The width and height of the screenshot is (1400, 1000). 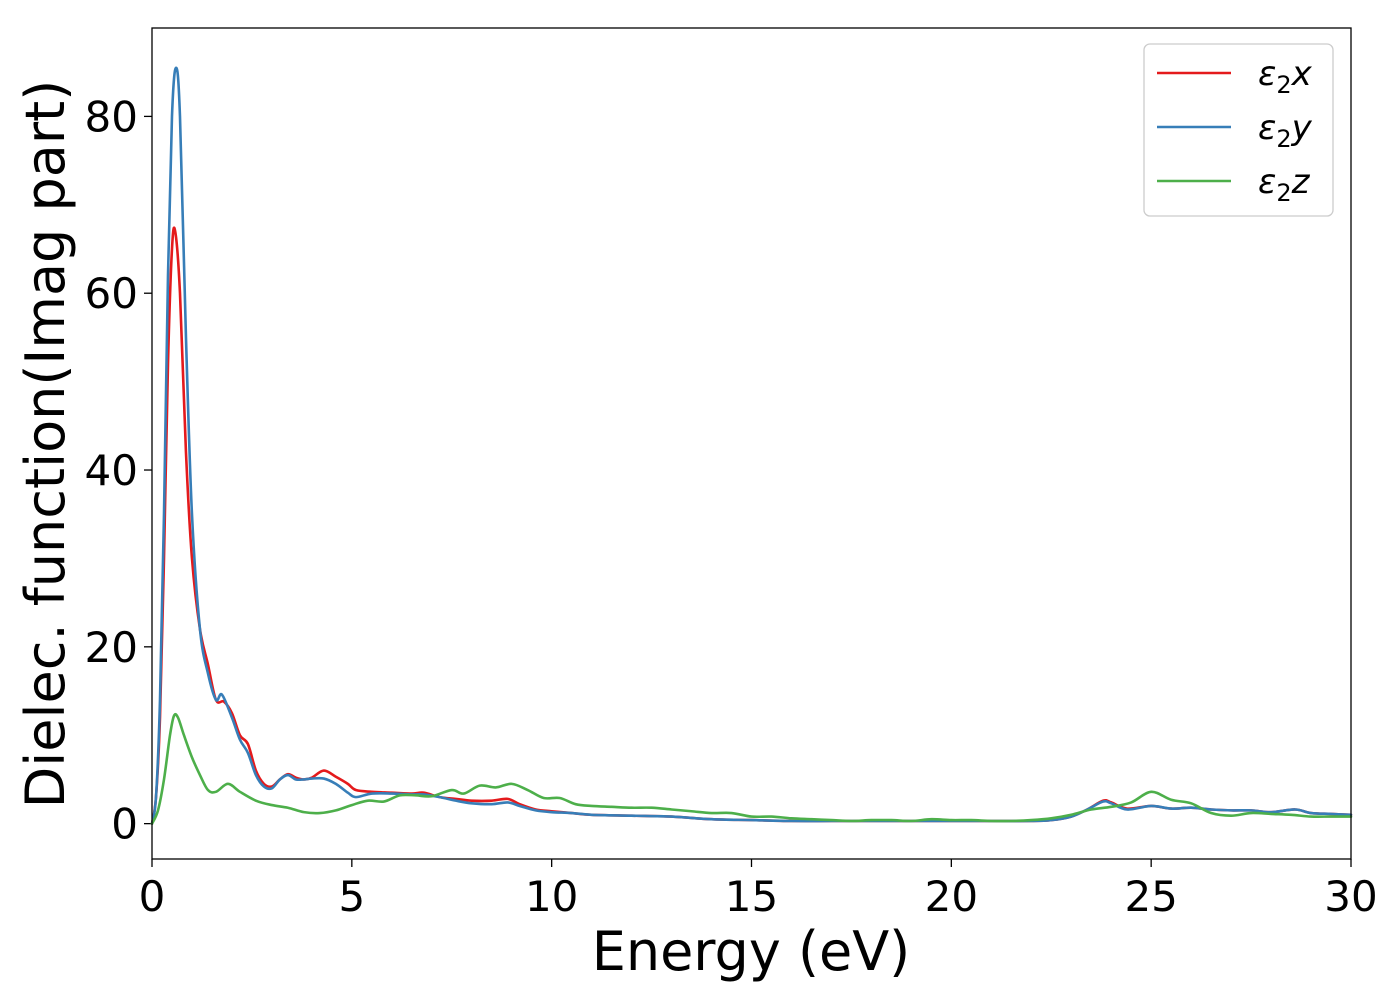 What do you see at coordinates (551, 896) in the screenshot?
I see `x-tick-label: 10` at bounding box center [551, 896].